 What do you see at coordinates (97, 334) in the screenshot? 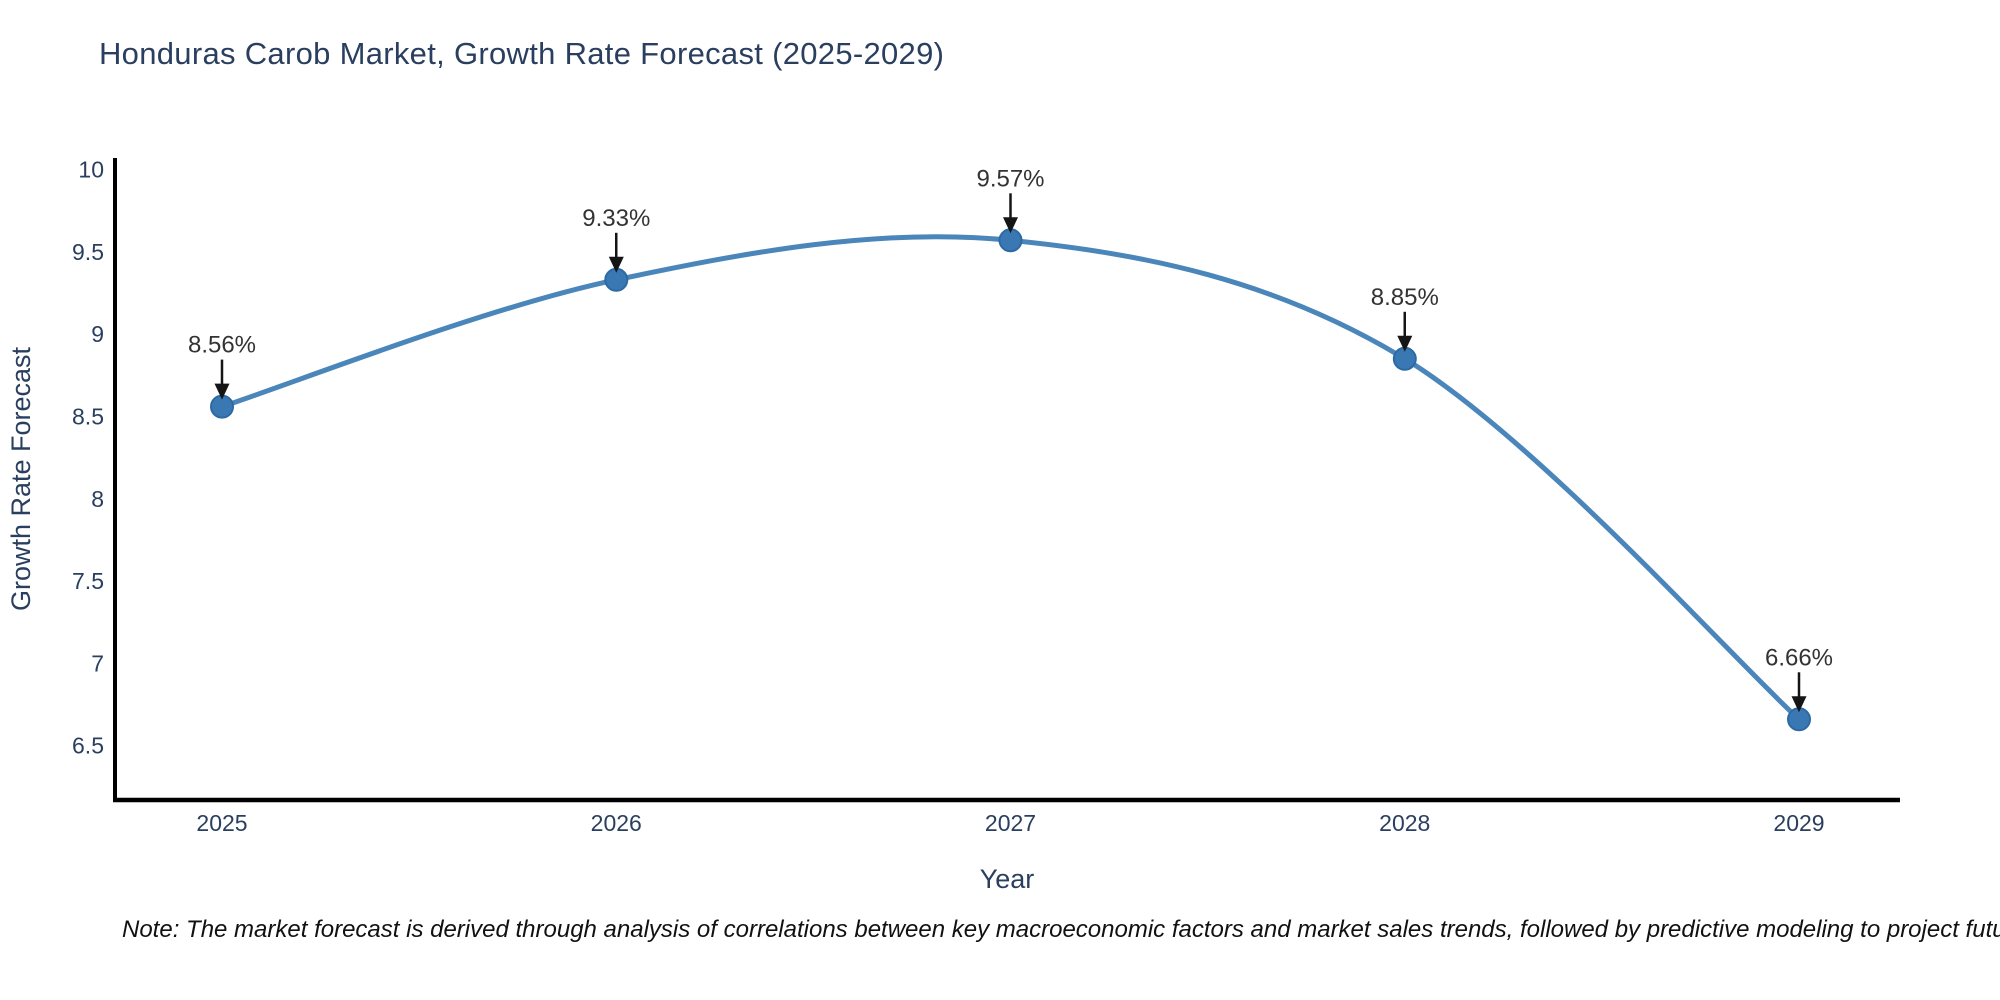
I see `y-tick-label: 9` at bounding box center [97, 334].